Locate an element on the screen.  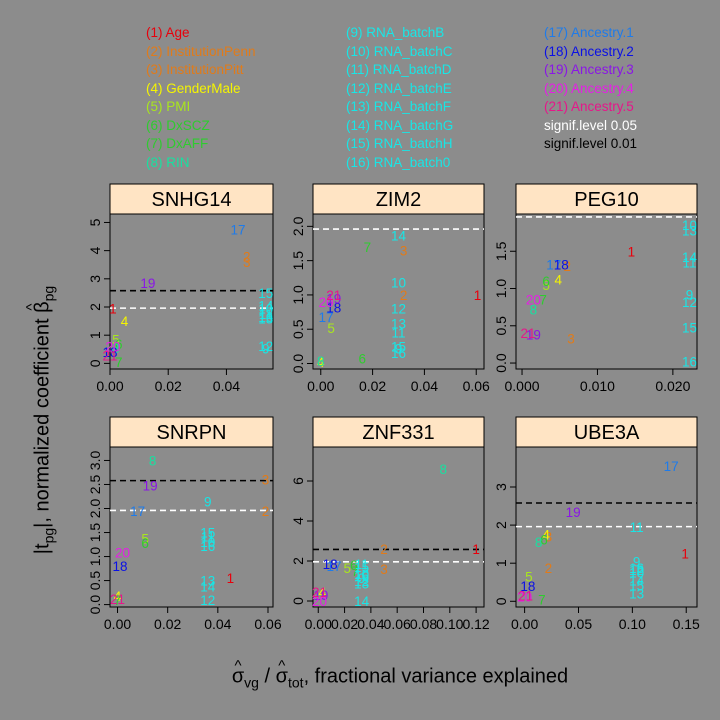
point-label-11: 11 is located at coordinates (266, 314).